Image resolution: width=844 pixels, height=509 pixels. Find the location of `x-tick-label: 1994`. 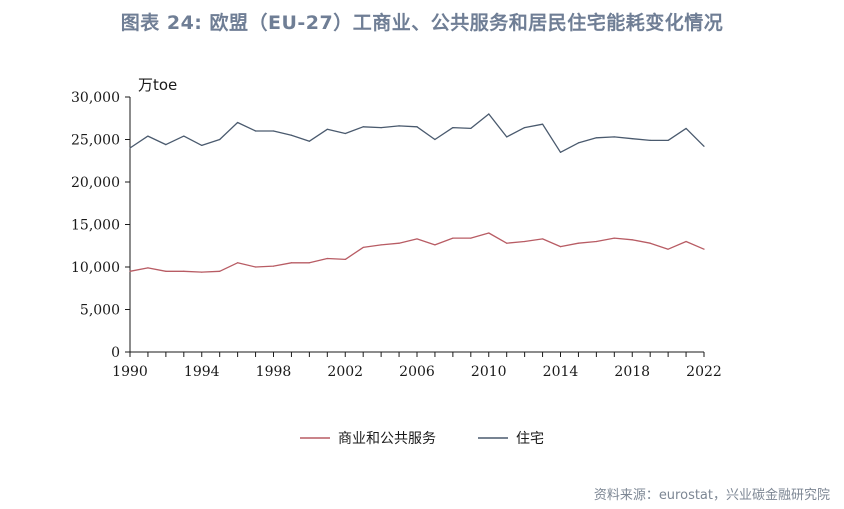

x-tick-label: 1994 is located at coordinates (202, 372).